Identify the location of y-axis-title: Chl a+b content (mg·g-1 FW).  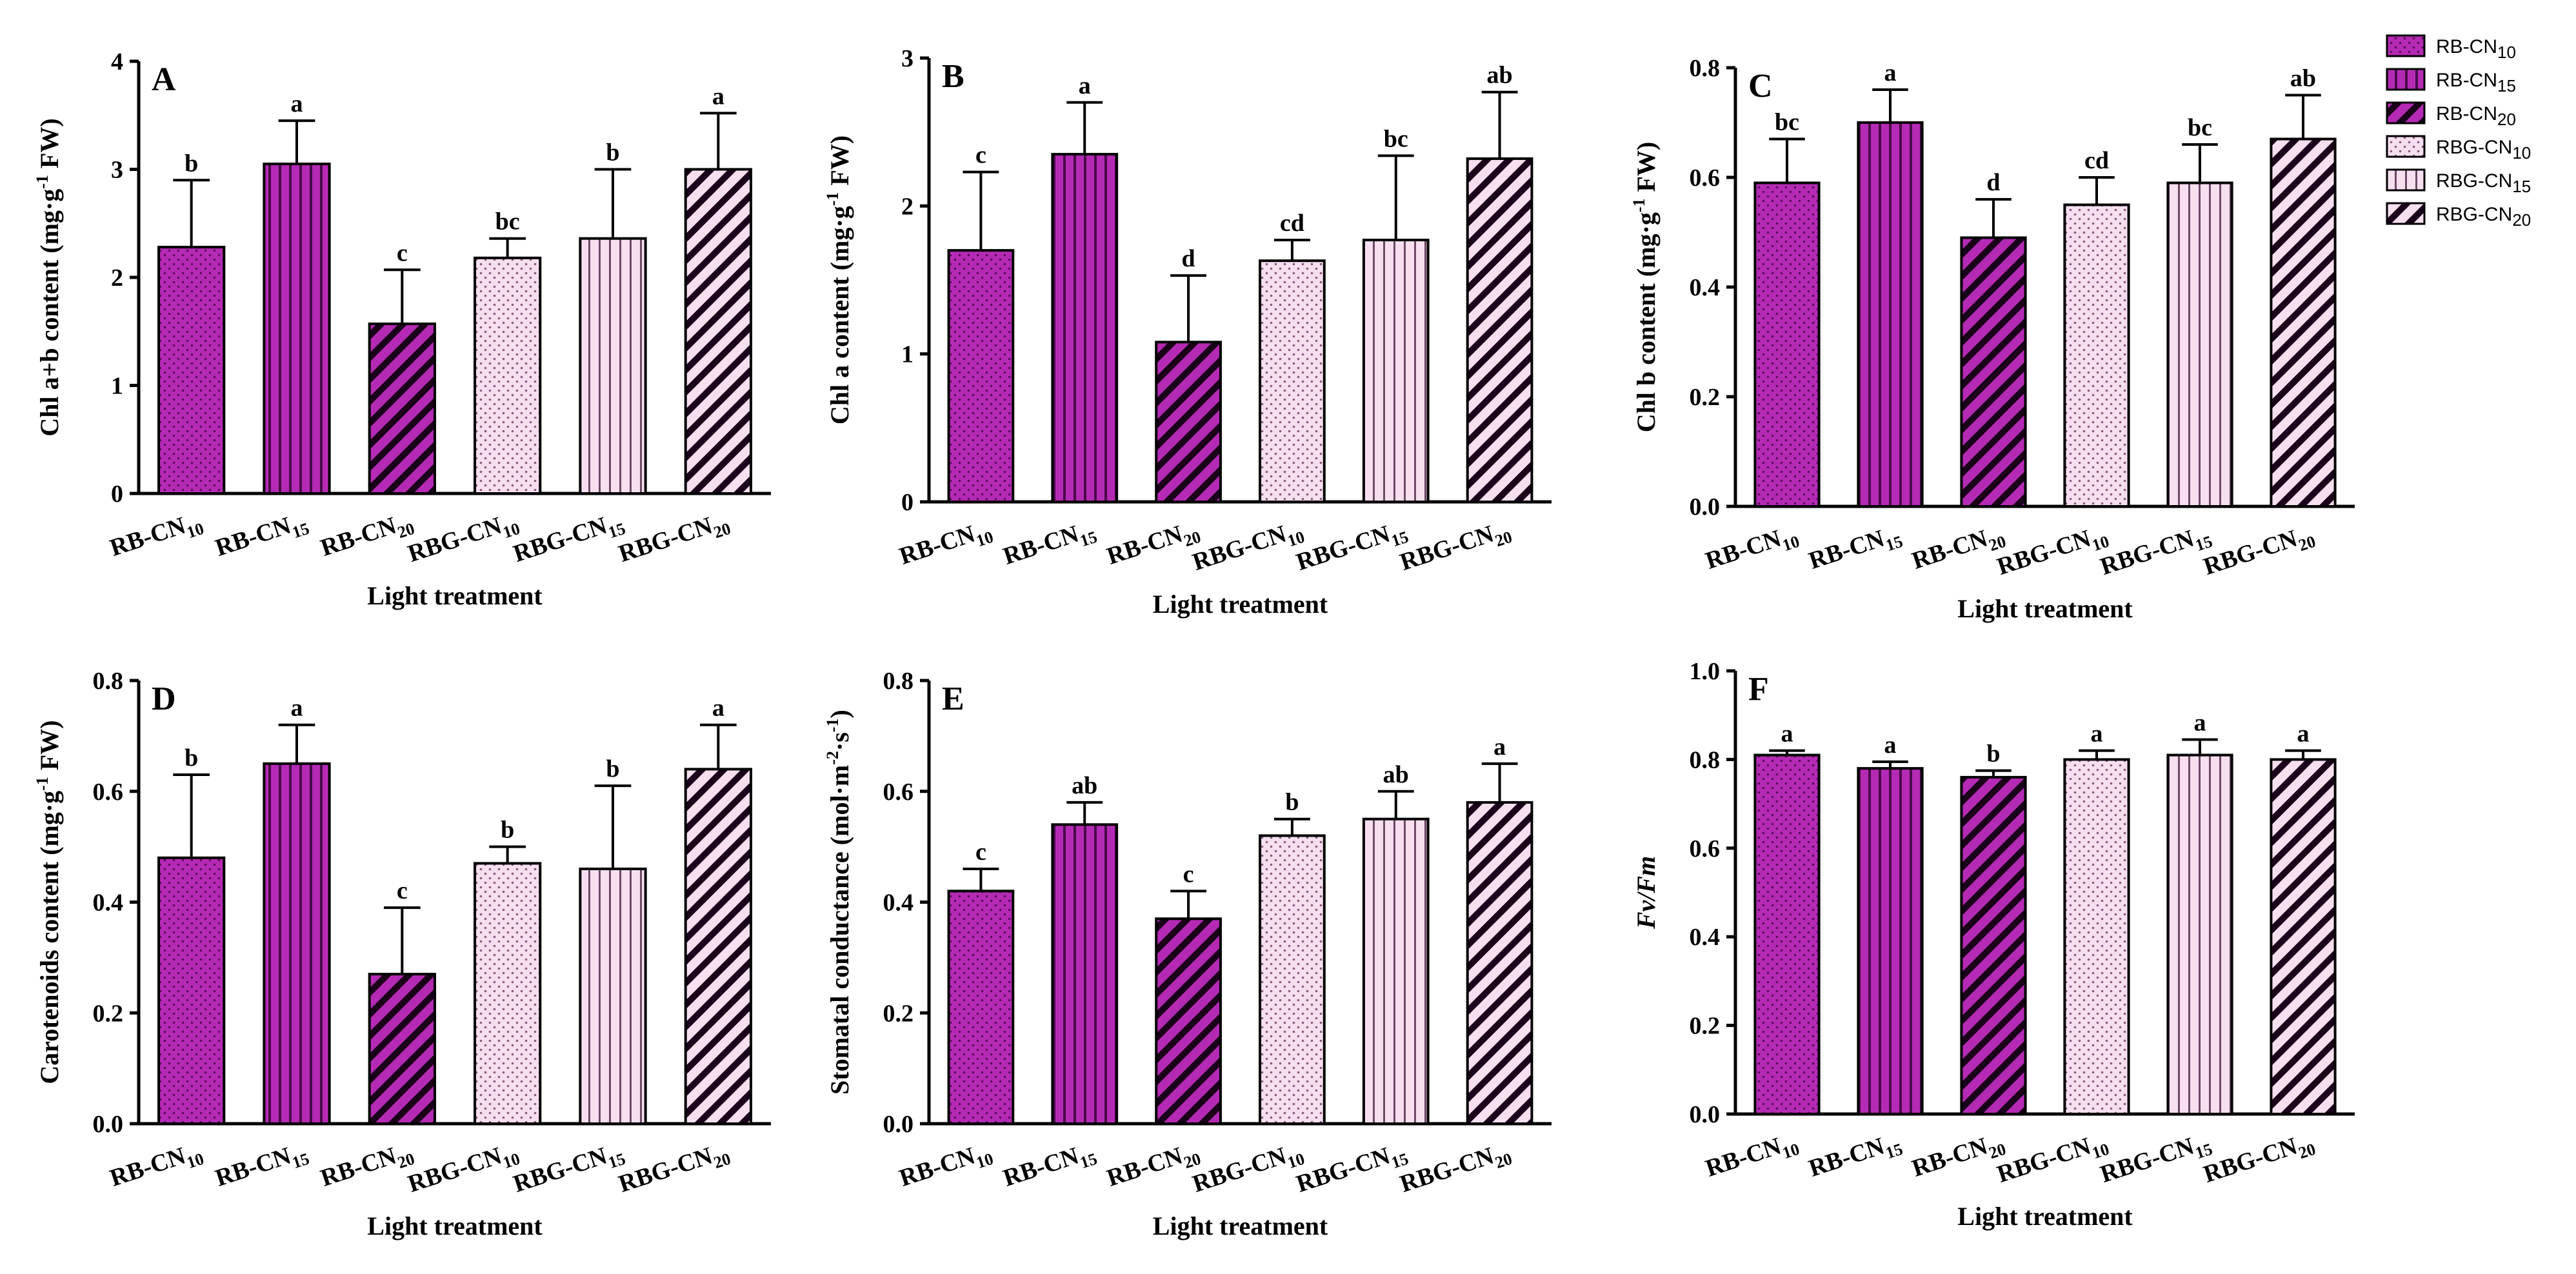
(48, 277).